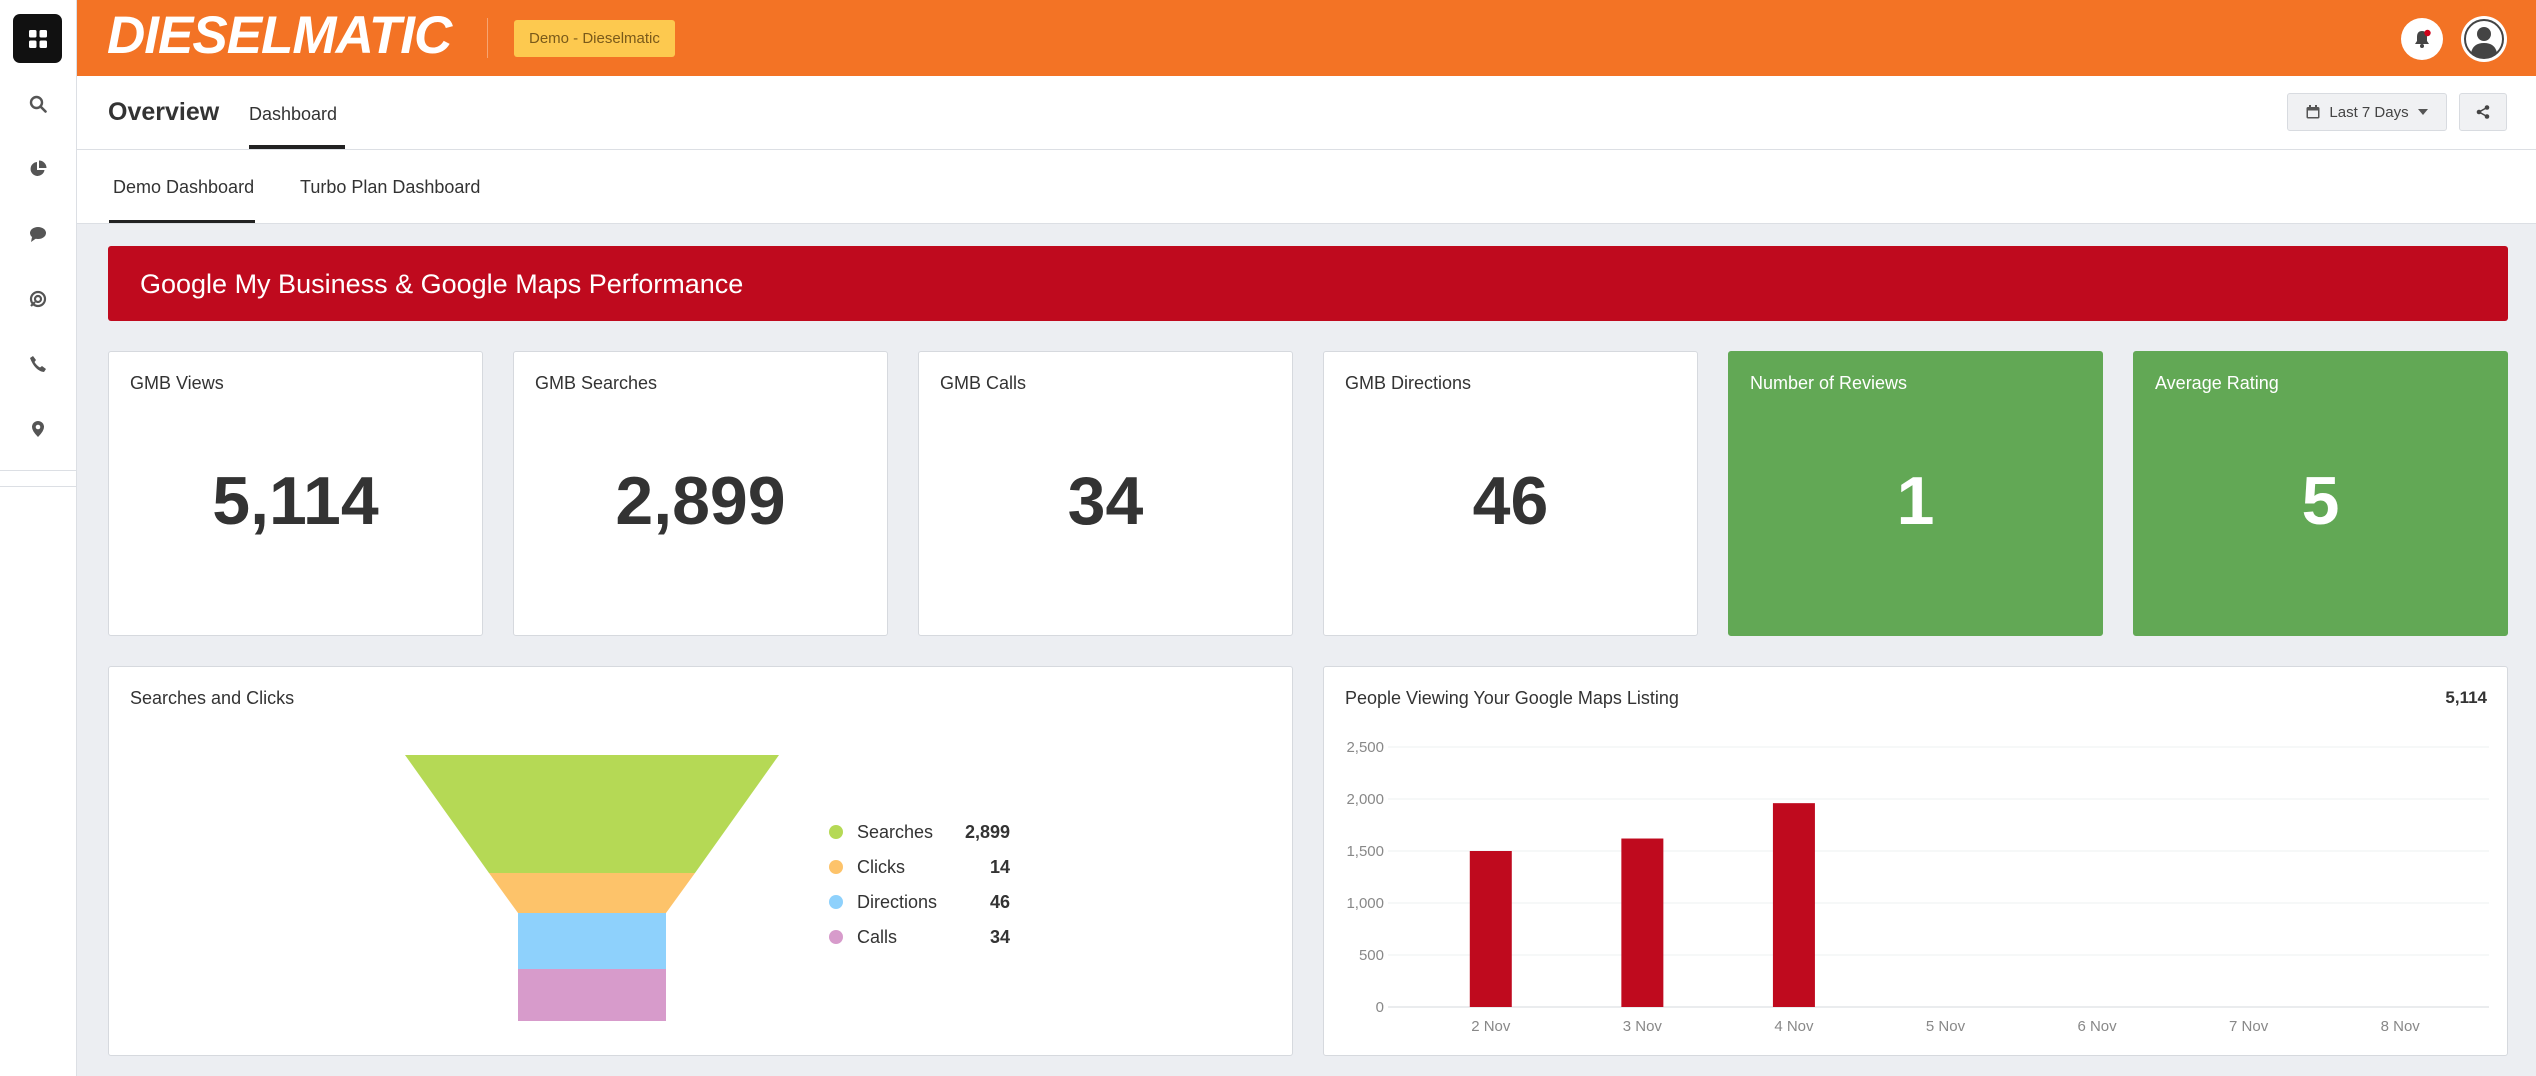  I want to click on kpi-value: 1, so click(1915, 501).